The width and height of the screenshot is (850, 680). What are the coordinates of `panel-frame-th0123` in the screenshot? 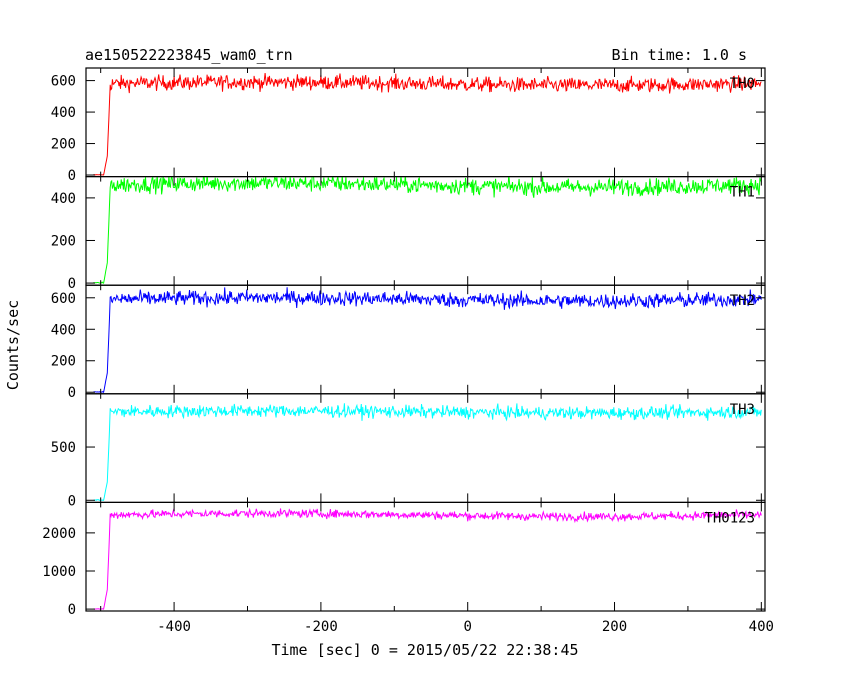 It's located at (425, 556).